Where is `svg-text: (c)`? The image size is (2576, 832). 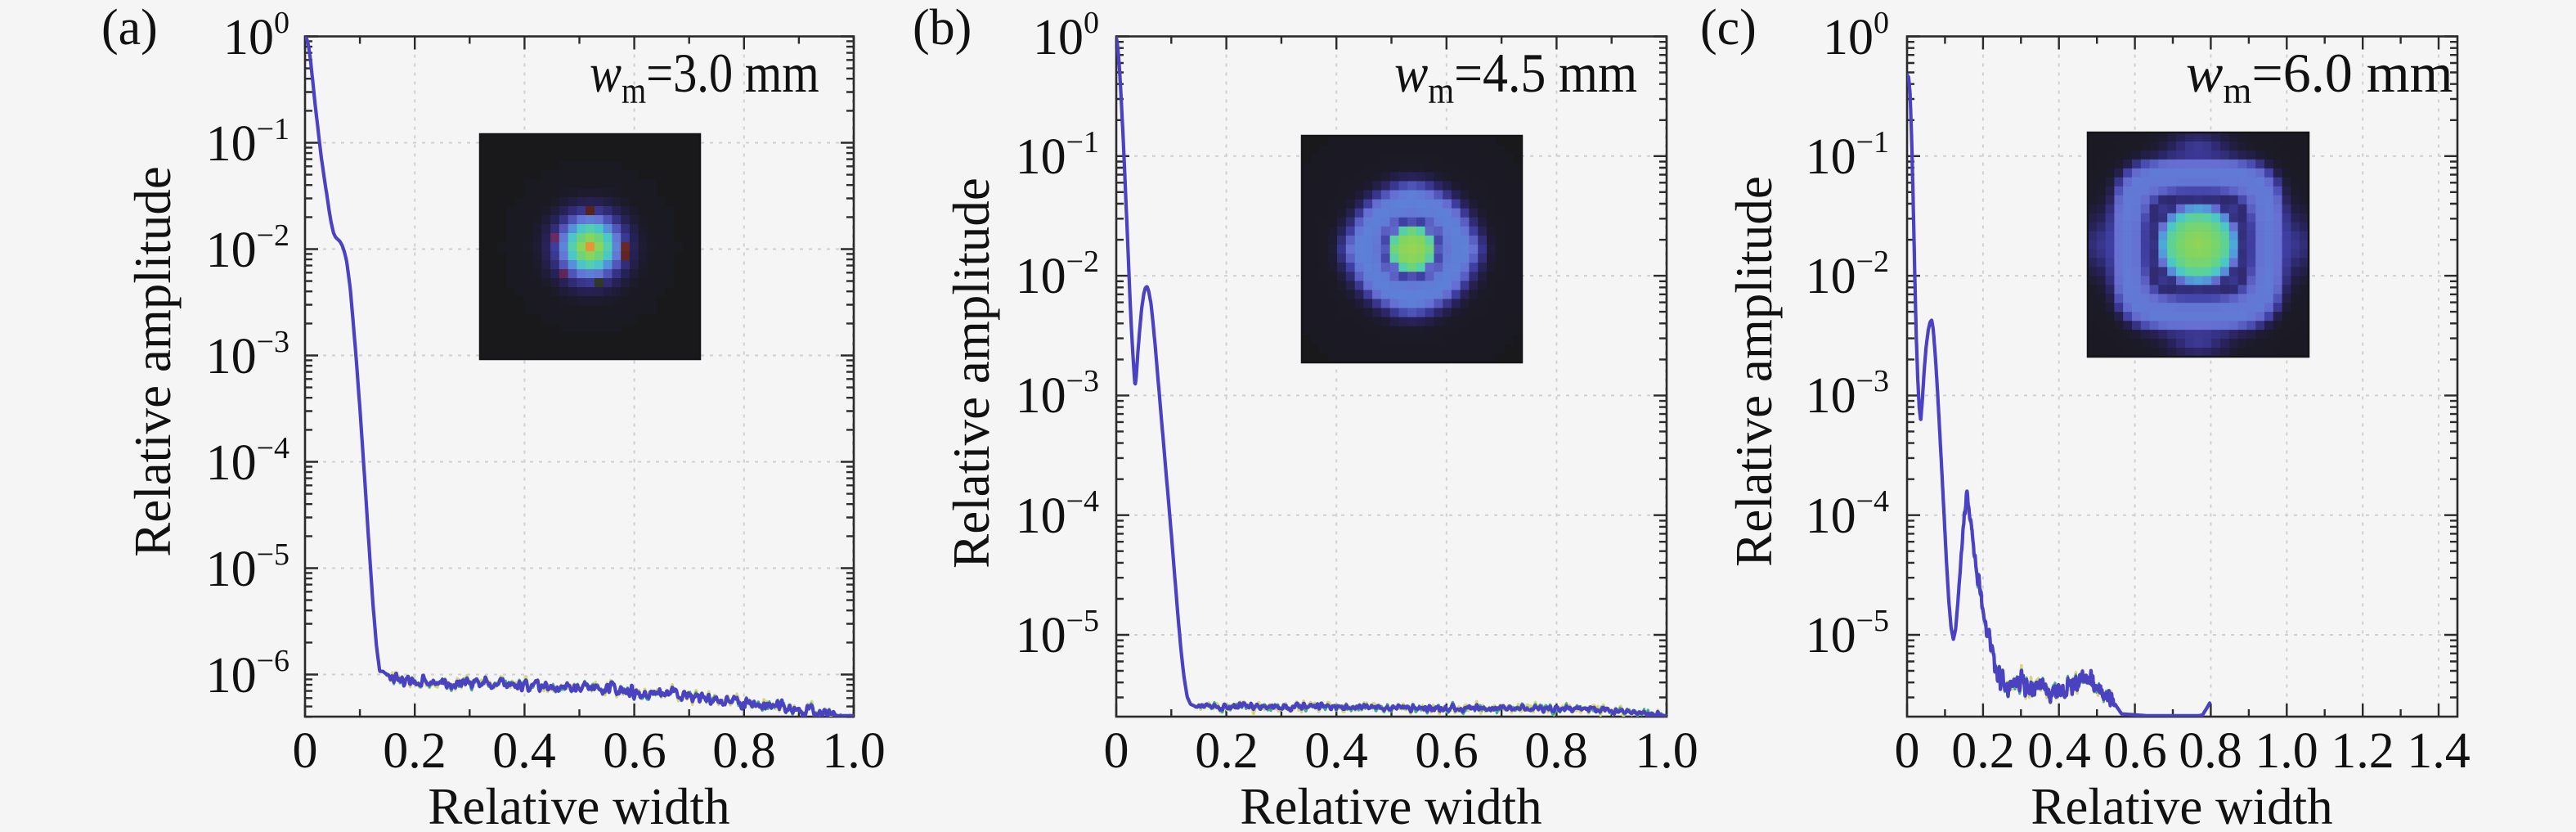 svg-text: (c) is located at coordinates (1729, 28).